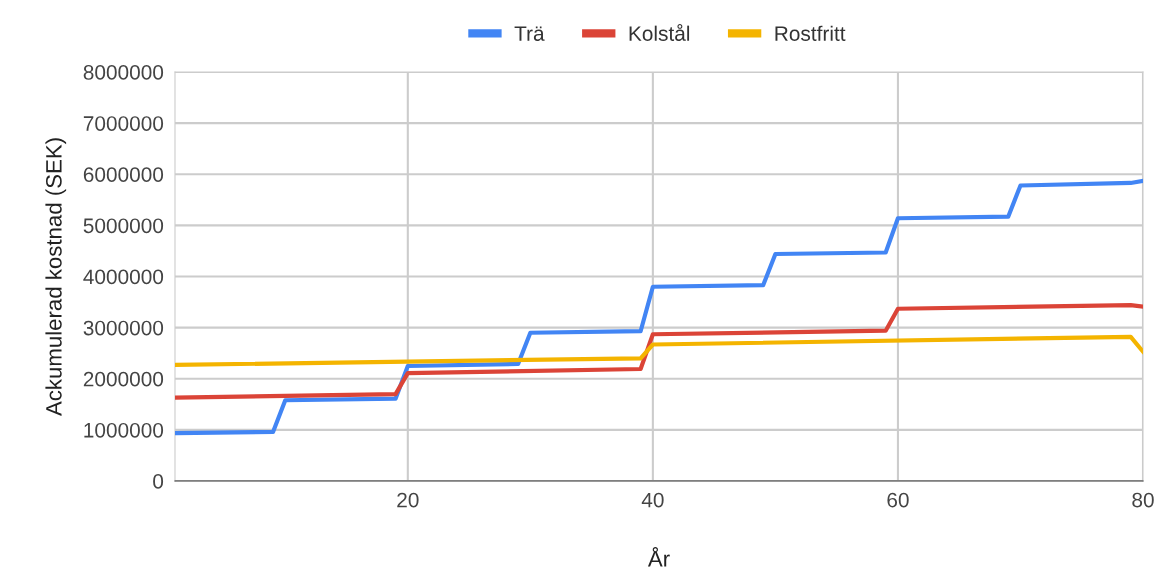  What do you see at coordinates (123, 123) in the screenshot?
I see `y-tick-label: 7000000` at bounding box center [123, 123].